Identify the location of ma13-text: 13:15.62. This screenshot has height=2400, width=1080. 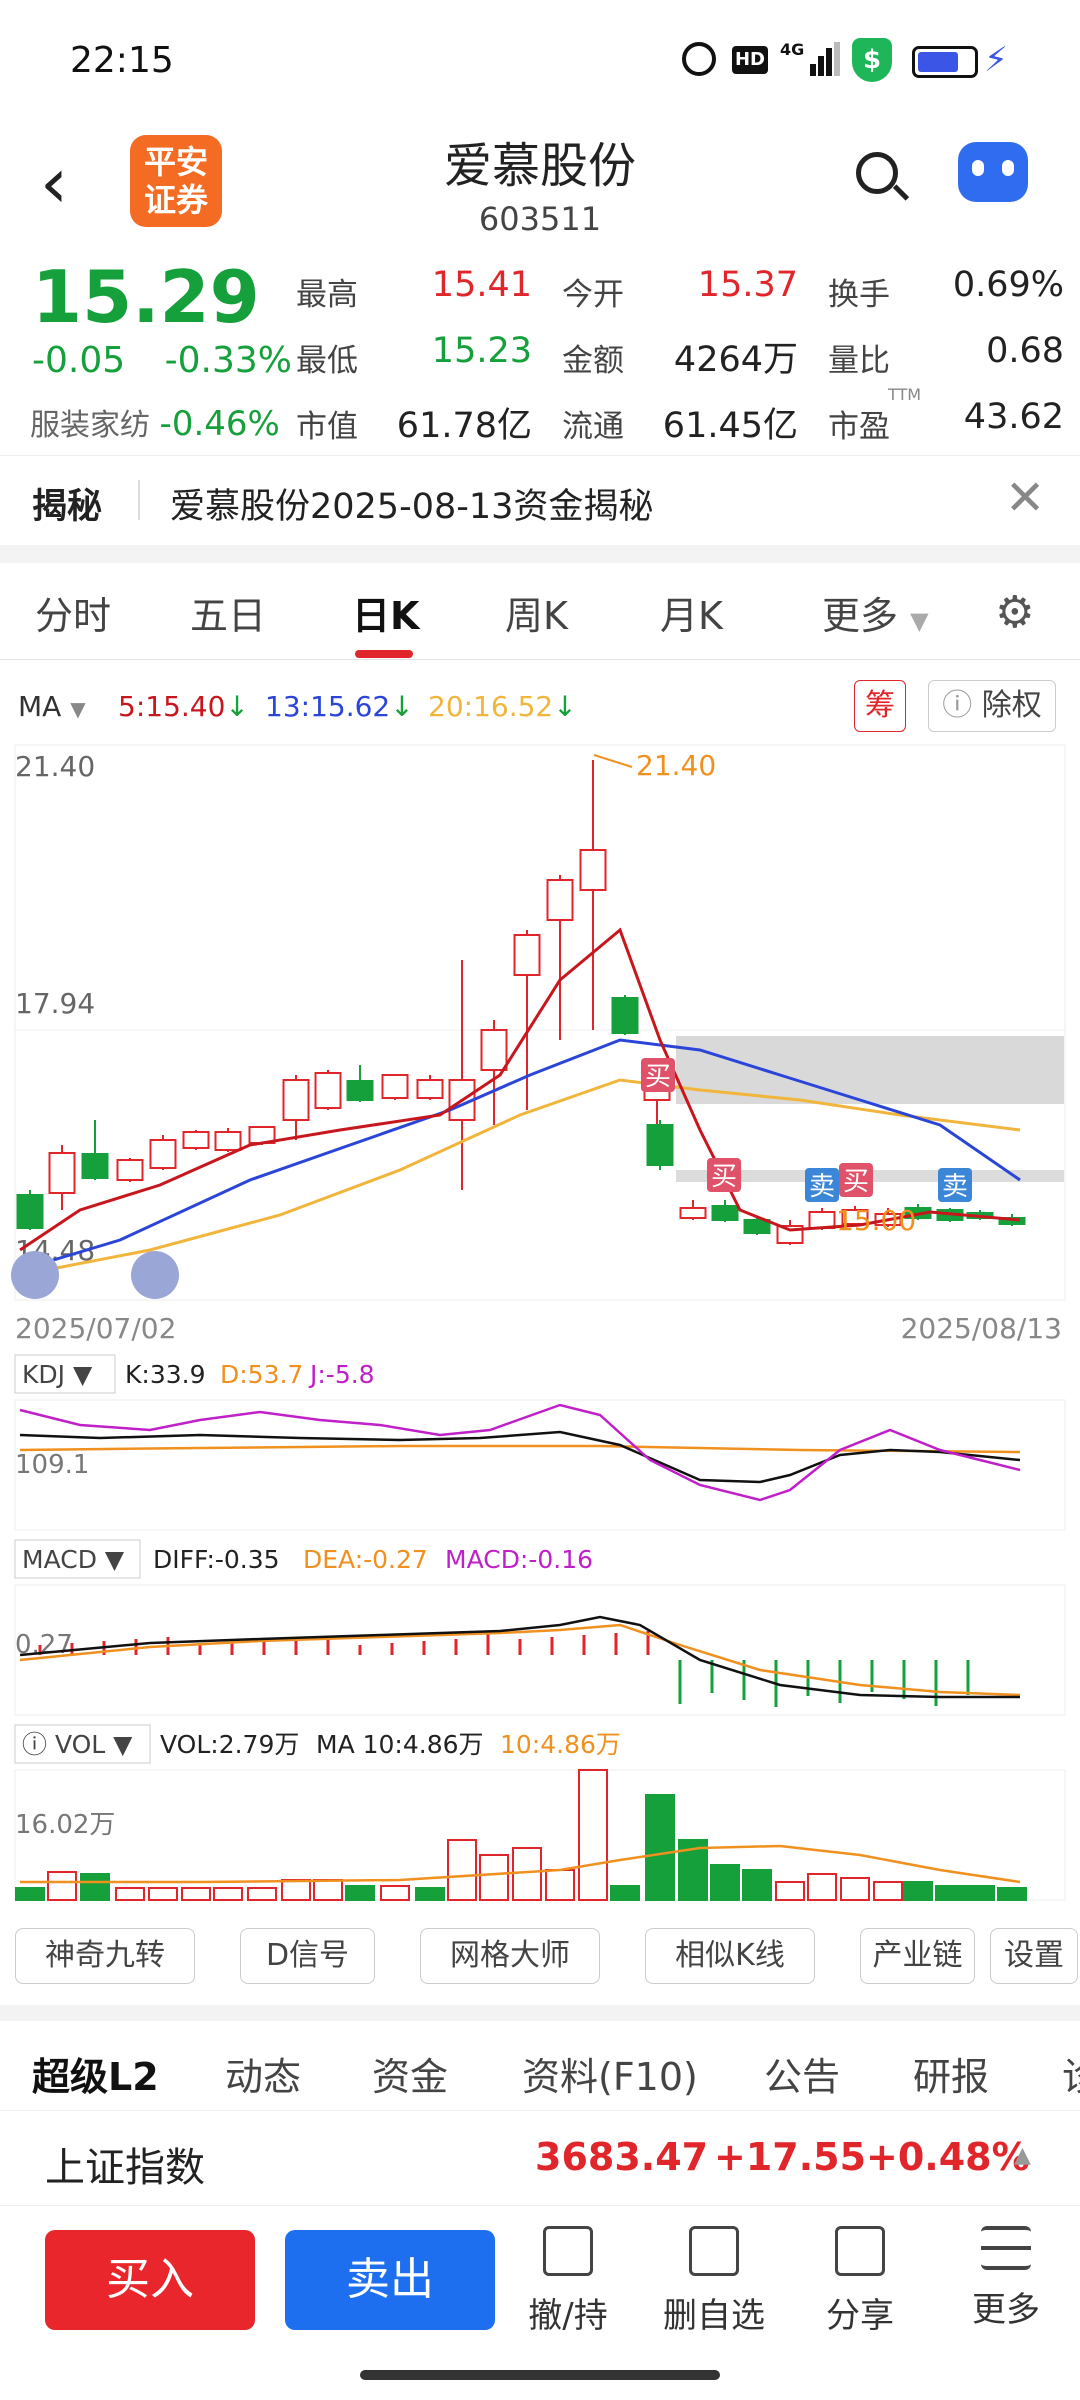
(328, 706).